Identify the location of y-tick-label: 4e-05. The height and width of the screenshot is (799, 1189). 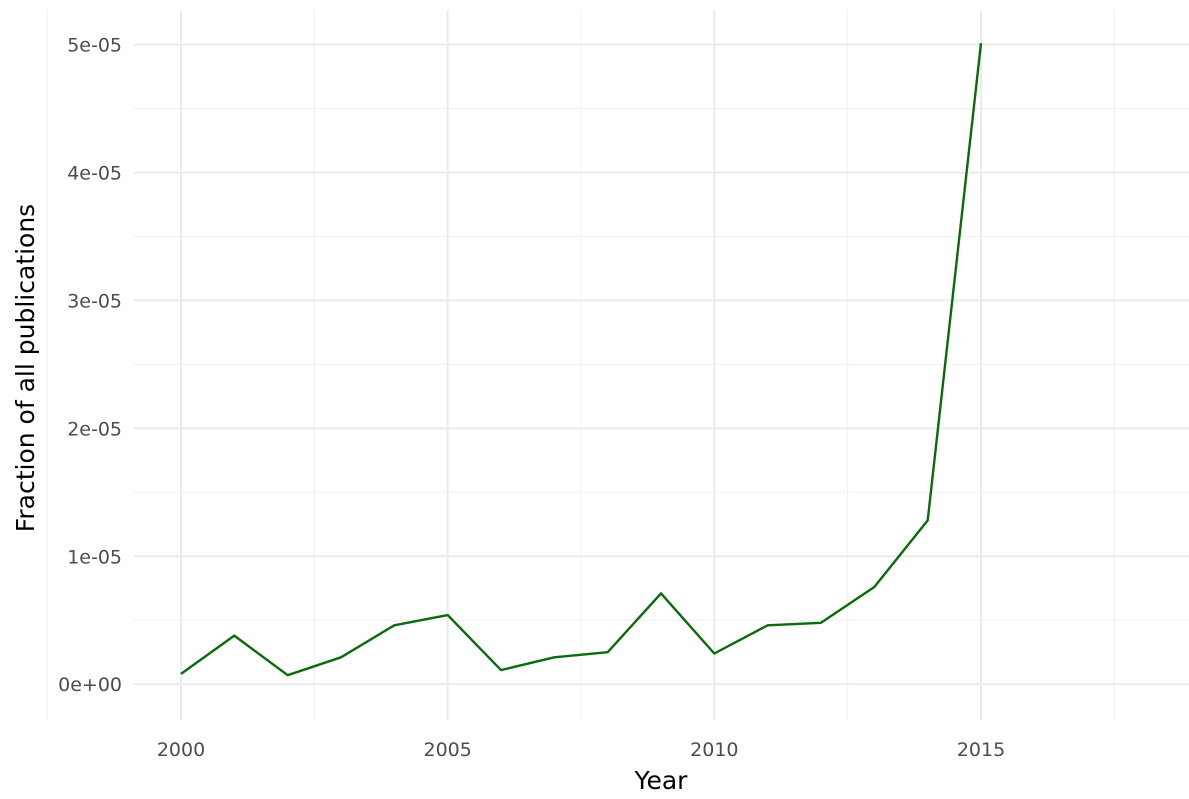
(94, 173).